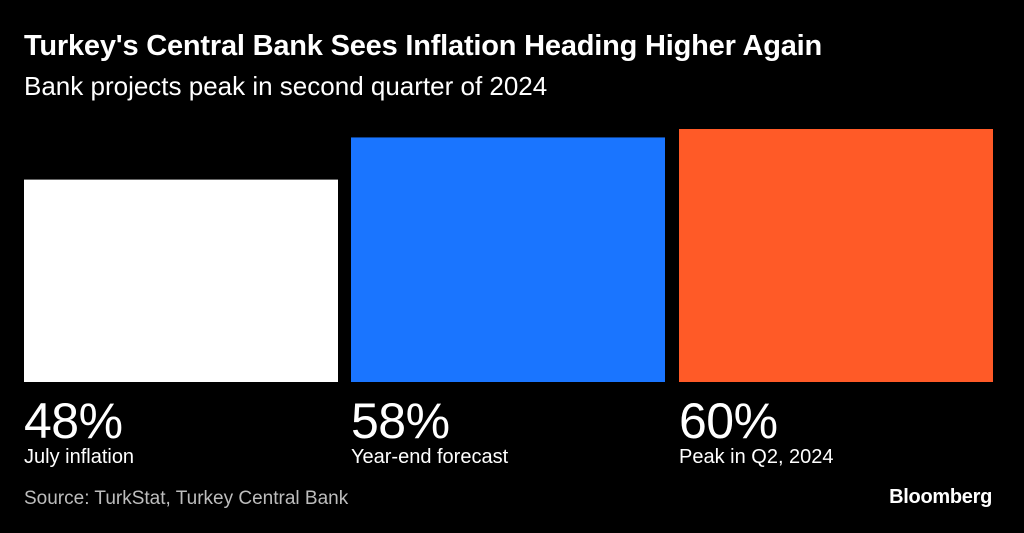  Describe the element at coordinates (400, 421) in the screenshot. I see `value-label-year-end-forecast: 58%` at that location.